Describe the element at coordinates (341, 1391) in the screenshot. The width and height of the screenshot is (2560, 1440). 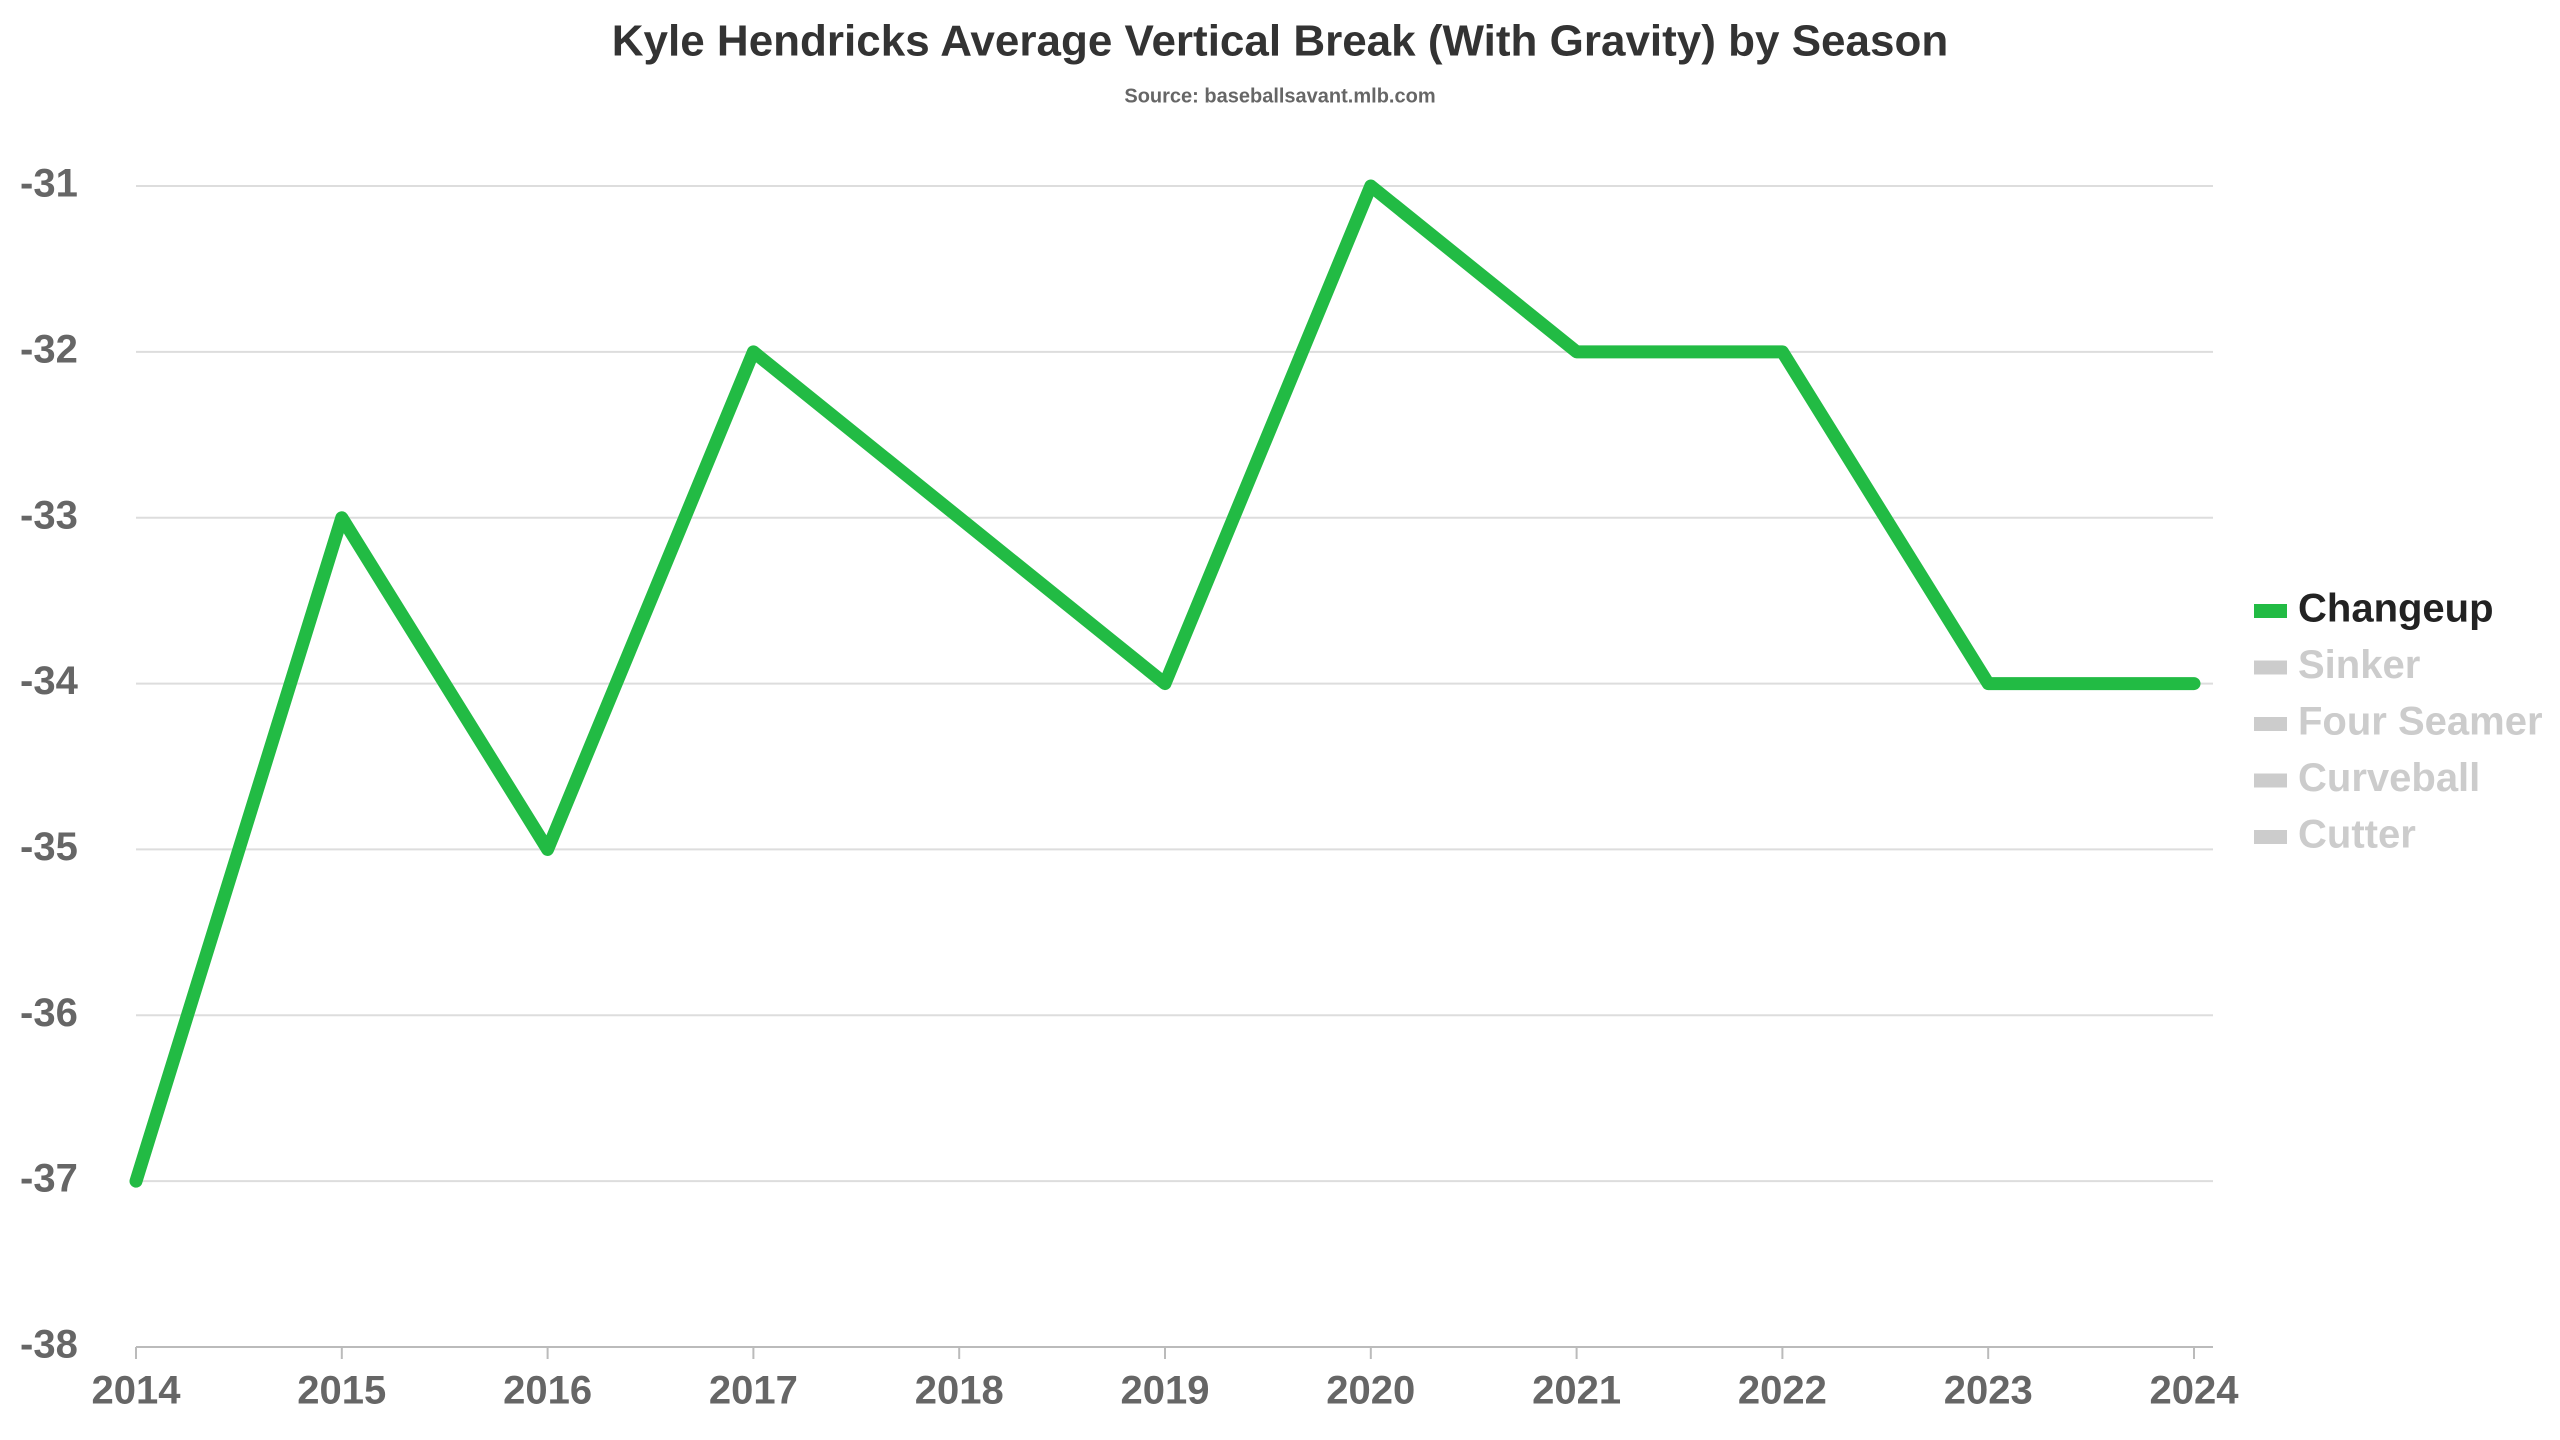
I see `x-tick-label: 2015` at that location.